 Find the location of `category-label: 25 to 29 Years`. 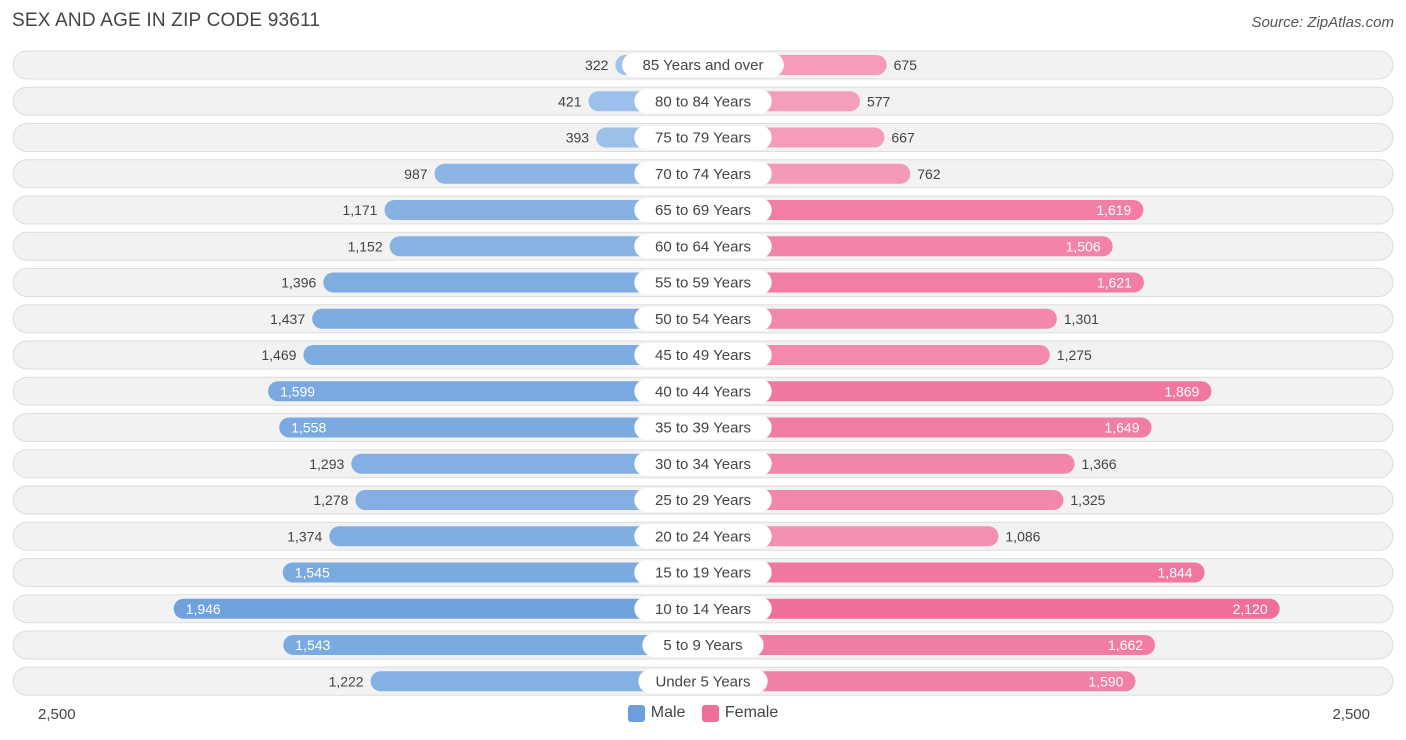

category-label: 25 to 29 Years is located at coordinates (703, 500).